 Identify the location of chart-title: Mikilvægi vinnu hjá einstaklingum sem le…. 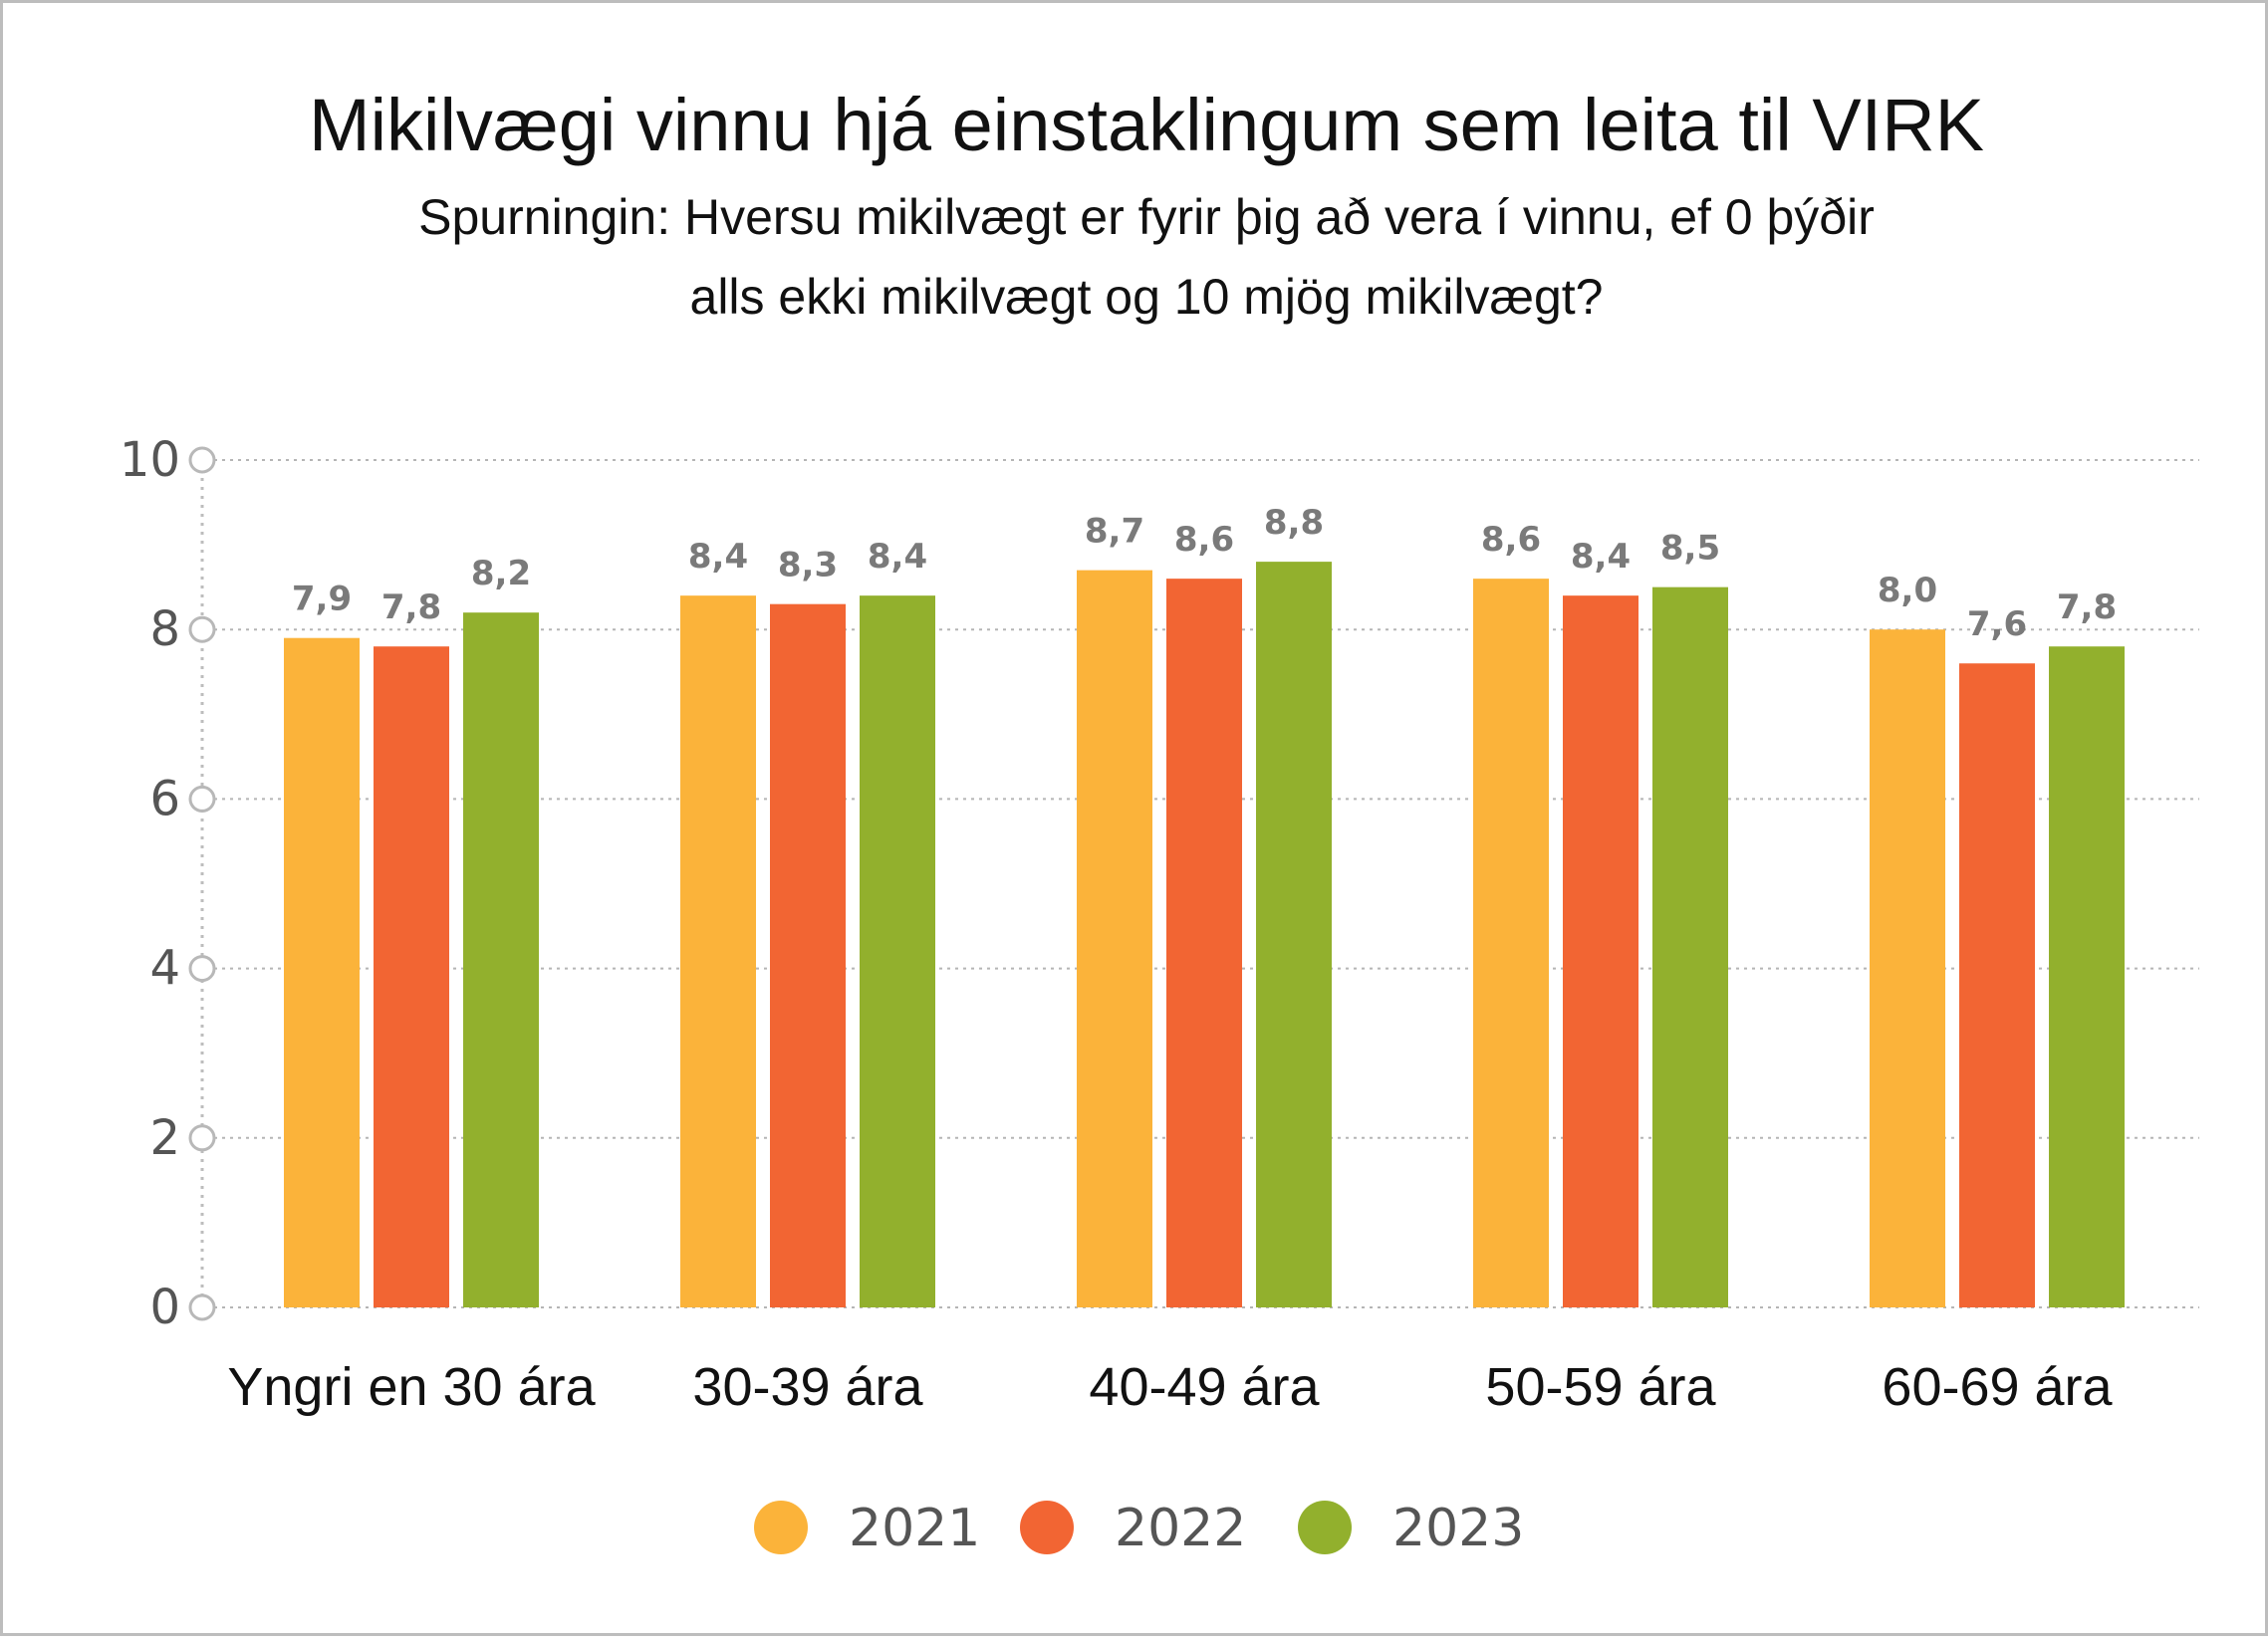
(1146, 125).